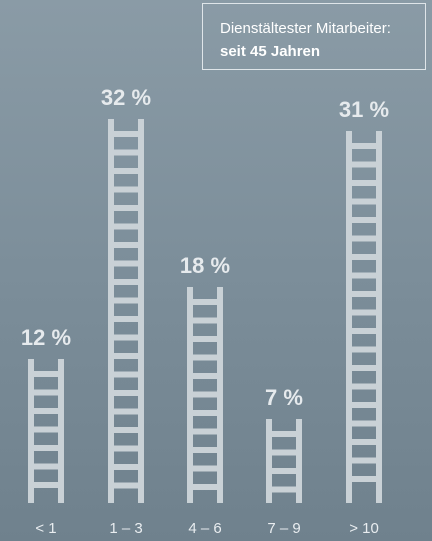 This screenshot has width=432, height=541. I want to click on info-value: seit 45 Jahren, so click(270, 51).